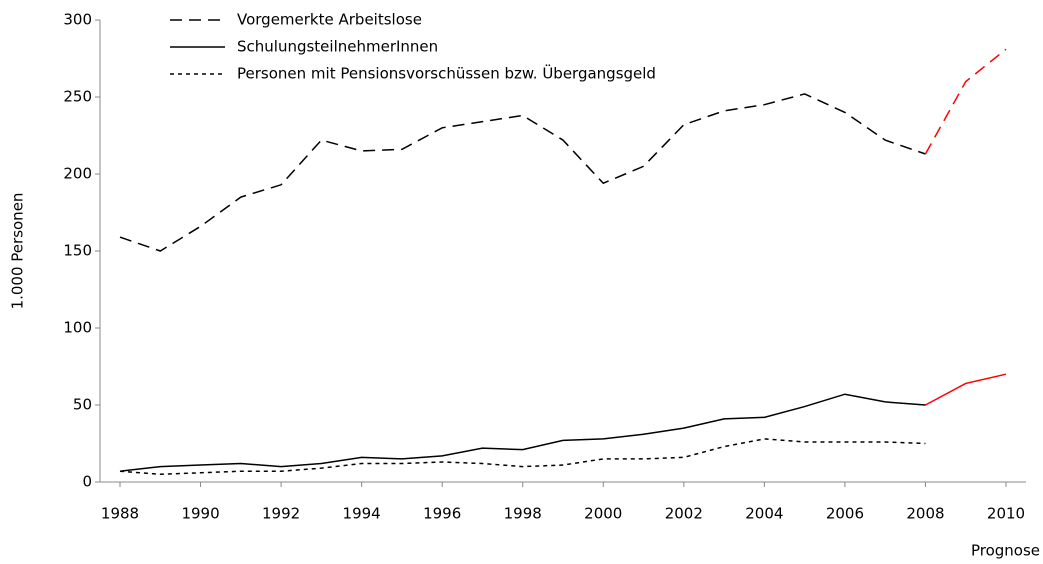 The height and width of the screenshot is (564, 1043). I want to click on legend-label: Vorgemerkte Arbeitslose, so click(329, 20).